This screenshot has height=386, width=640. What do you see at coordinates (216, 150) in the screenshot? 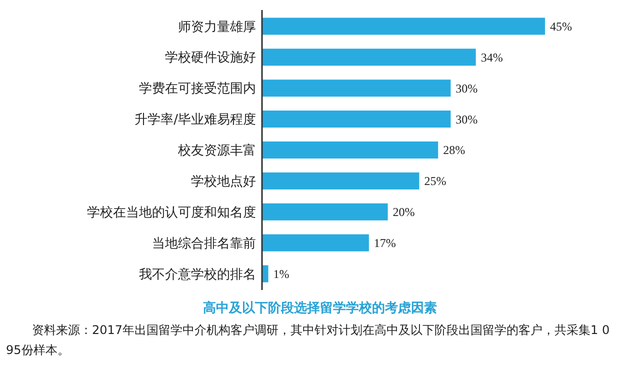
I see `y-tick-label: 校友资源丰富` at bounding box center [216, 150].